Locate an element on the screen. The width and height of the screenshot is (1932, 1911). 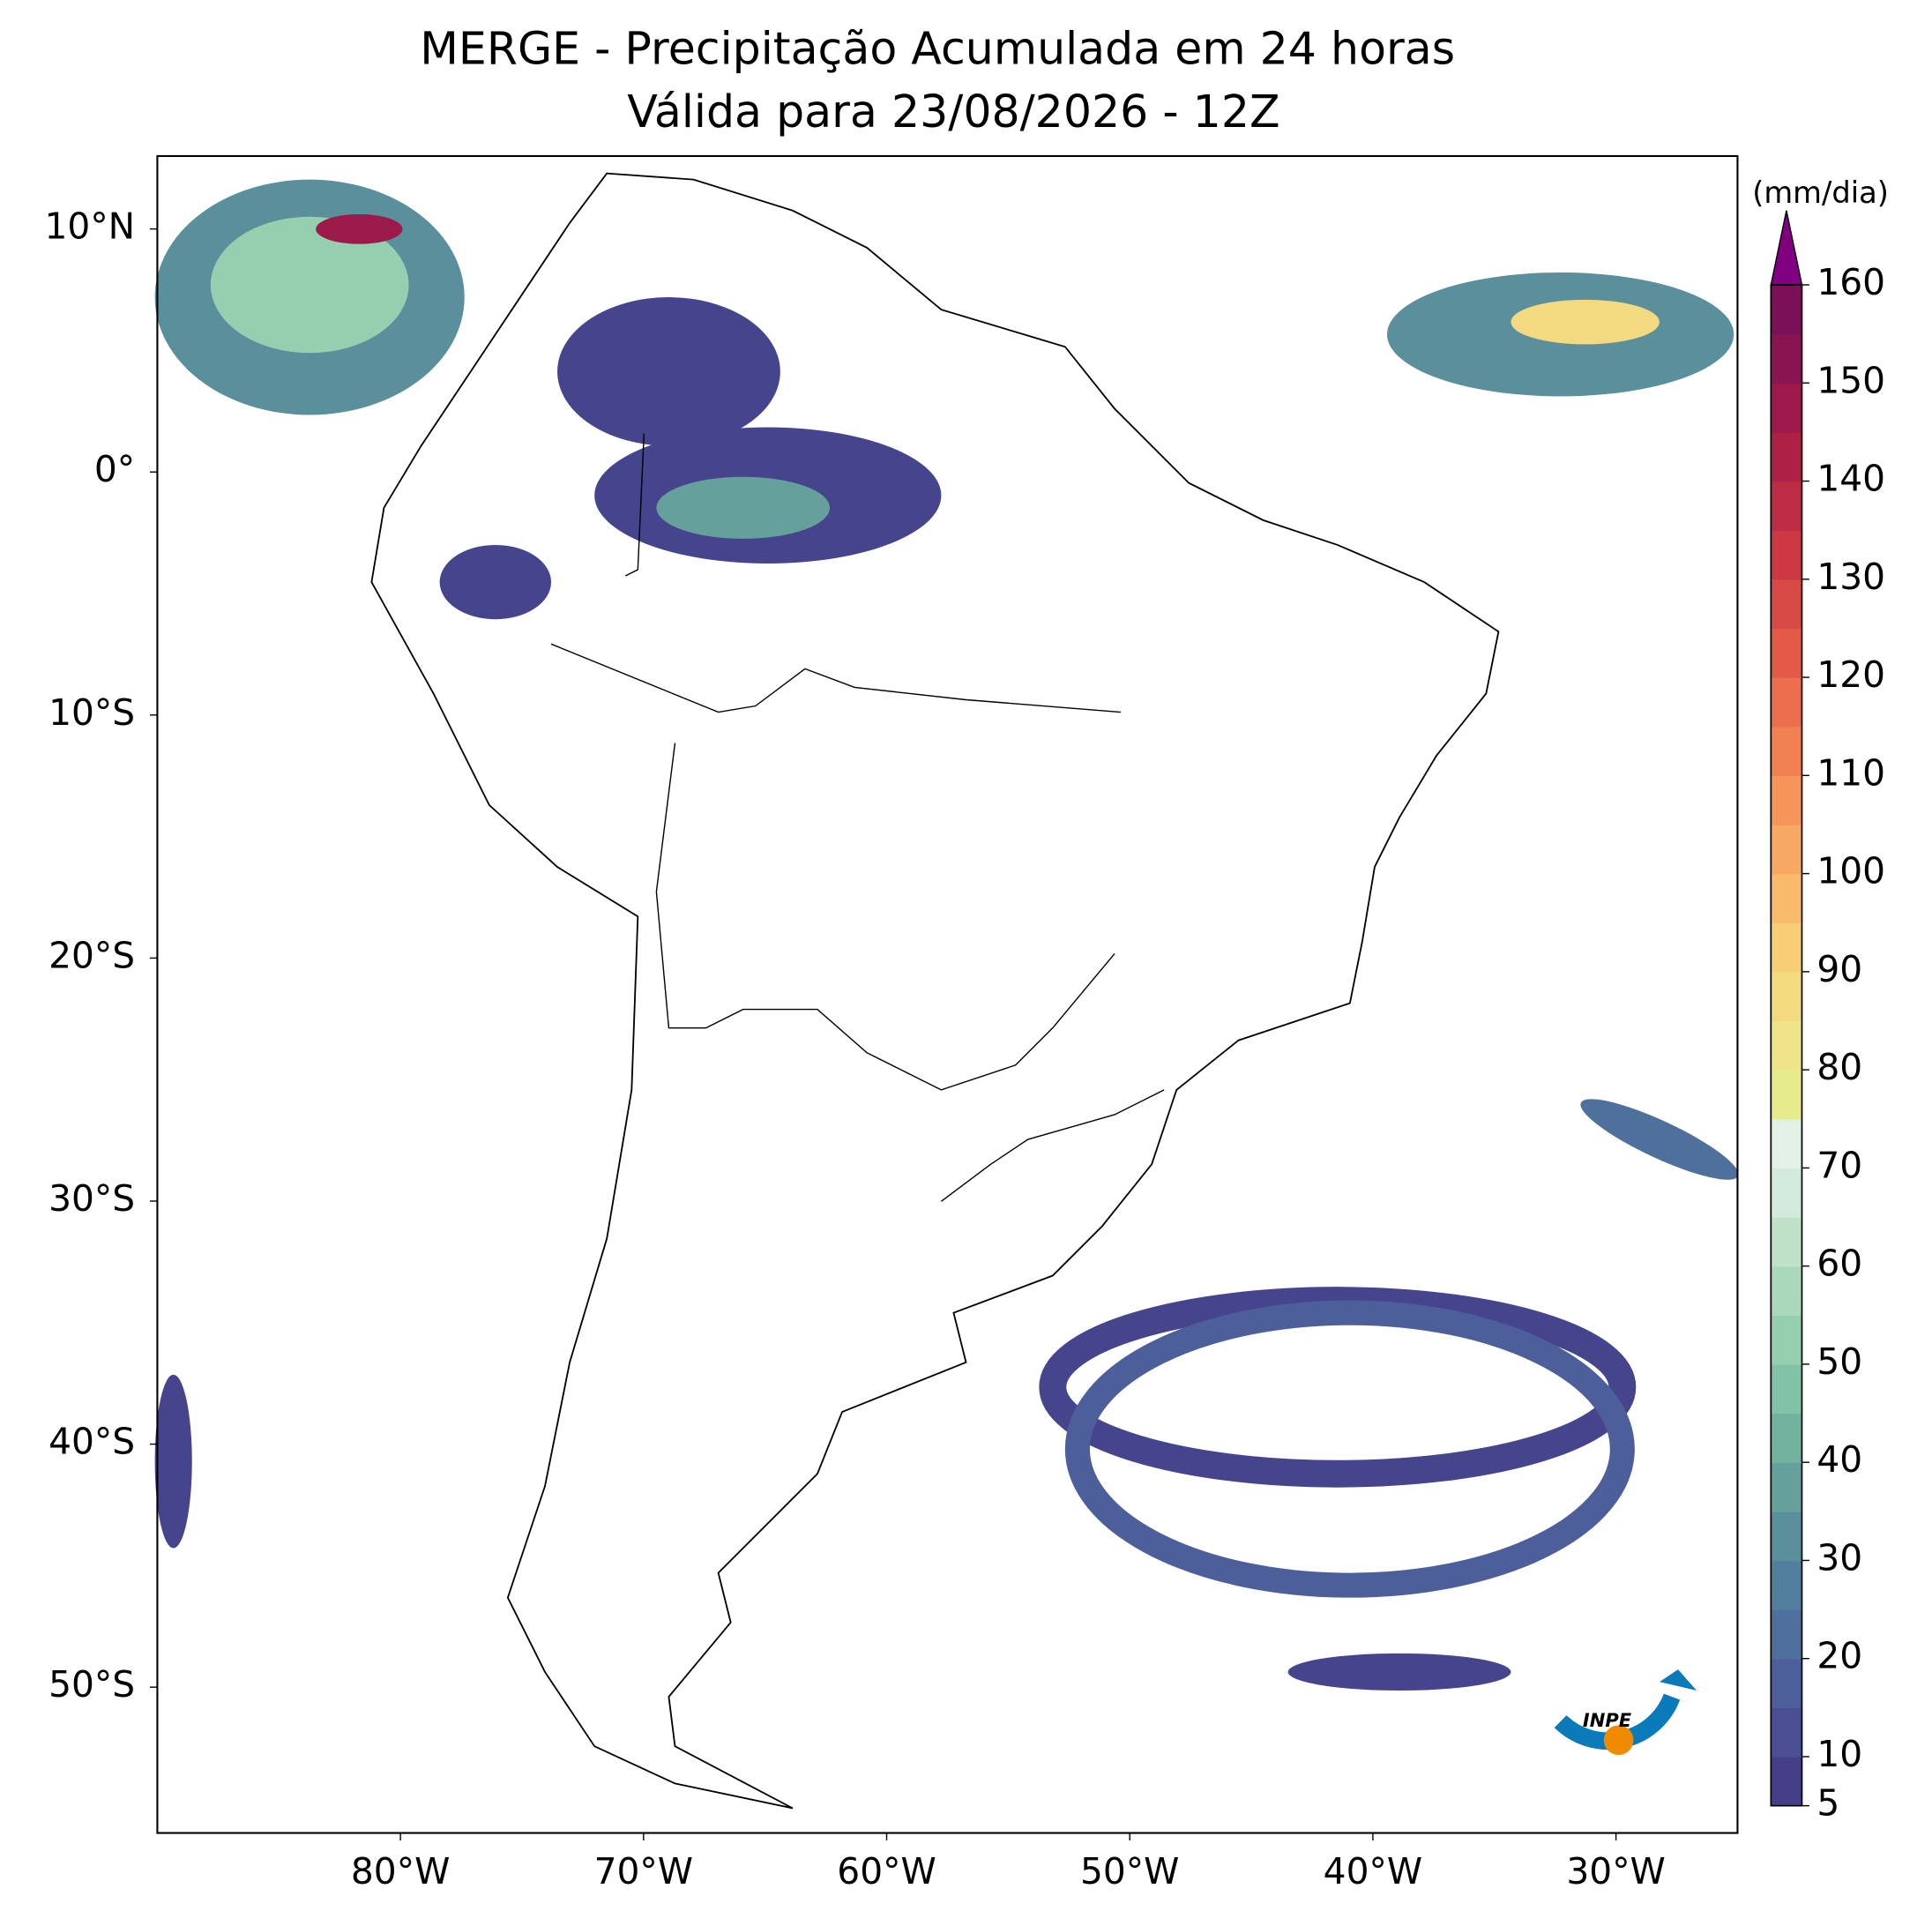
colorbar-tick-label: 100 is located at coordinates (1850, 871).